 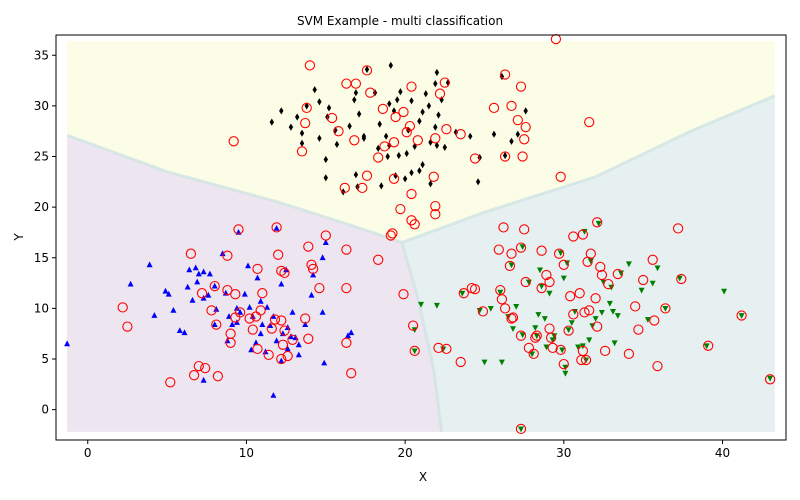 What do you see at coordinates (722, 453) in the screenshot?
I see `x-tick-label: 40` at bounding box center [722, 453].